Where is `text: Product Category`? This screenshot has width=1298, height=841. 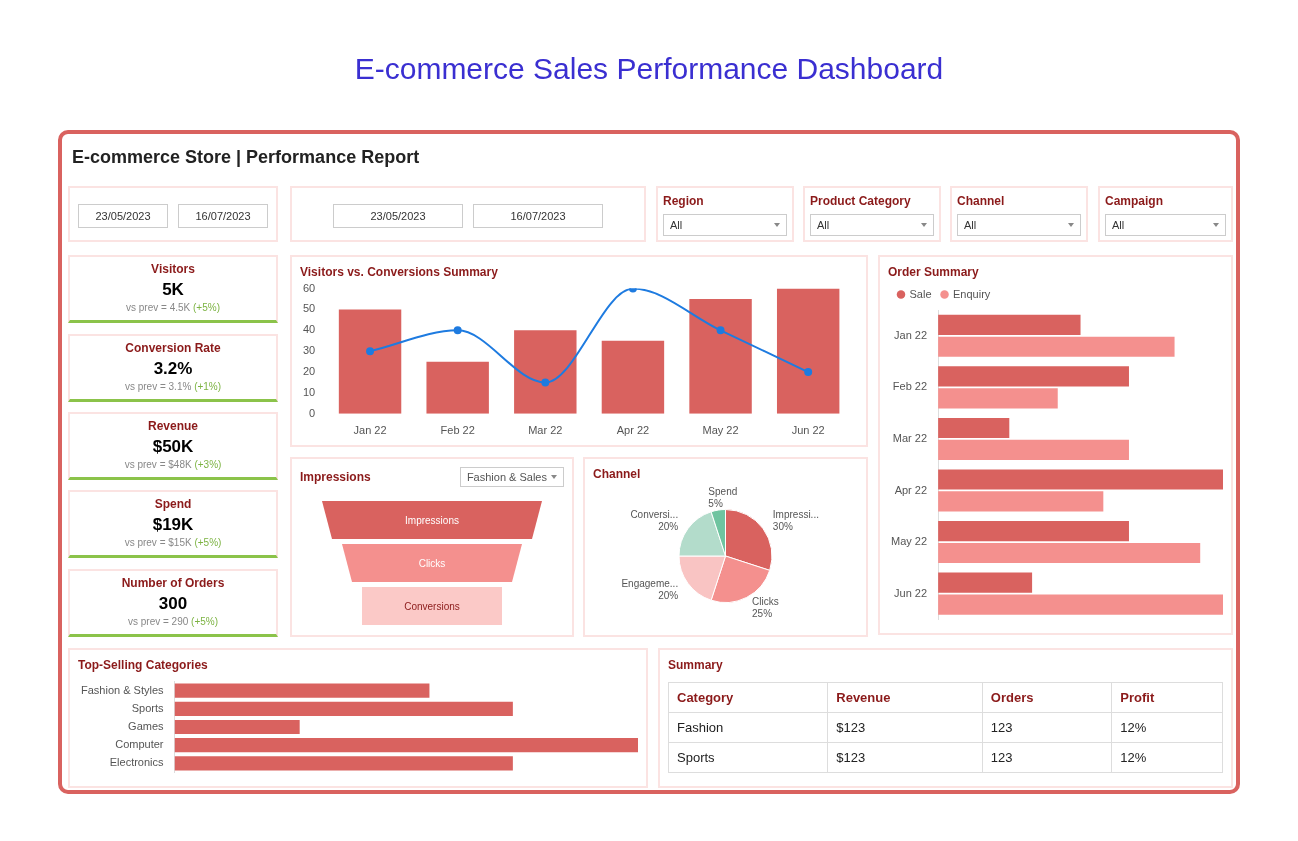 text: Product Category is located at coordinates (861, 201).